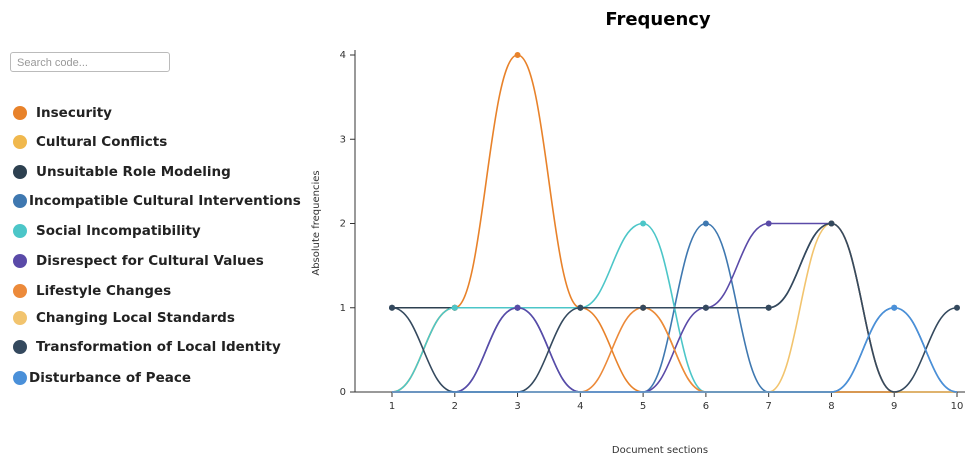  I want to click on y-tick-label: 1, so click(343, 308).